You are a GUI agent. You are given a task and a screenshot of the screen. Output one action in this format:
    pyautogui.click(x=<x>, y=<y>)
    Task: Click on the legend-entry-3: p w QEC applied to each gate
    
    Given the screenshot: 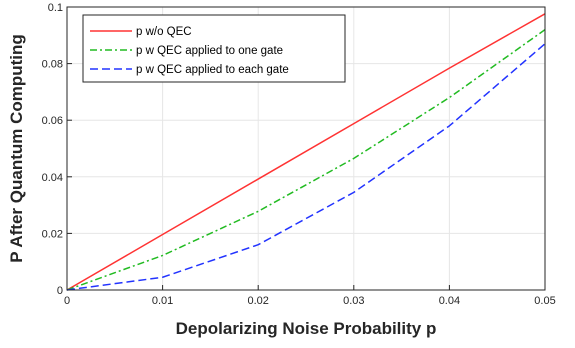 What is the action you would take?
    pyautogui.click(x=189, y=70)
    